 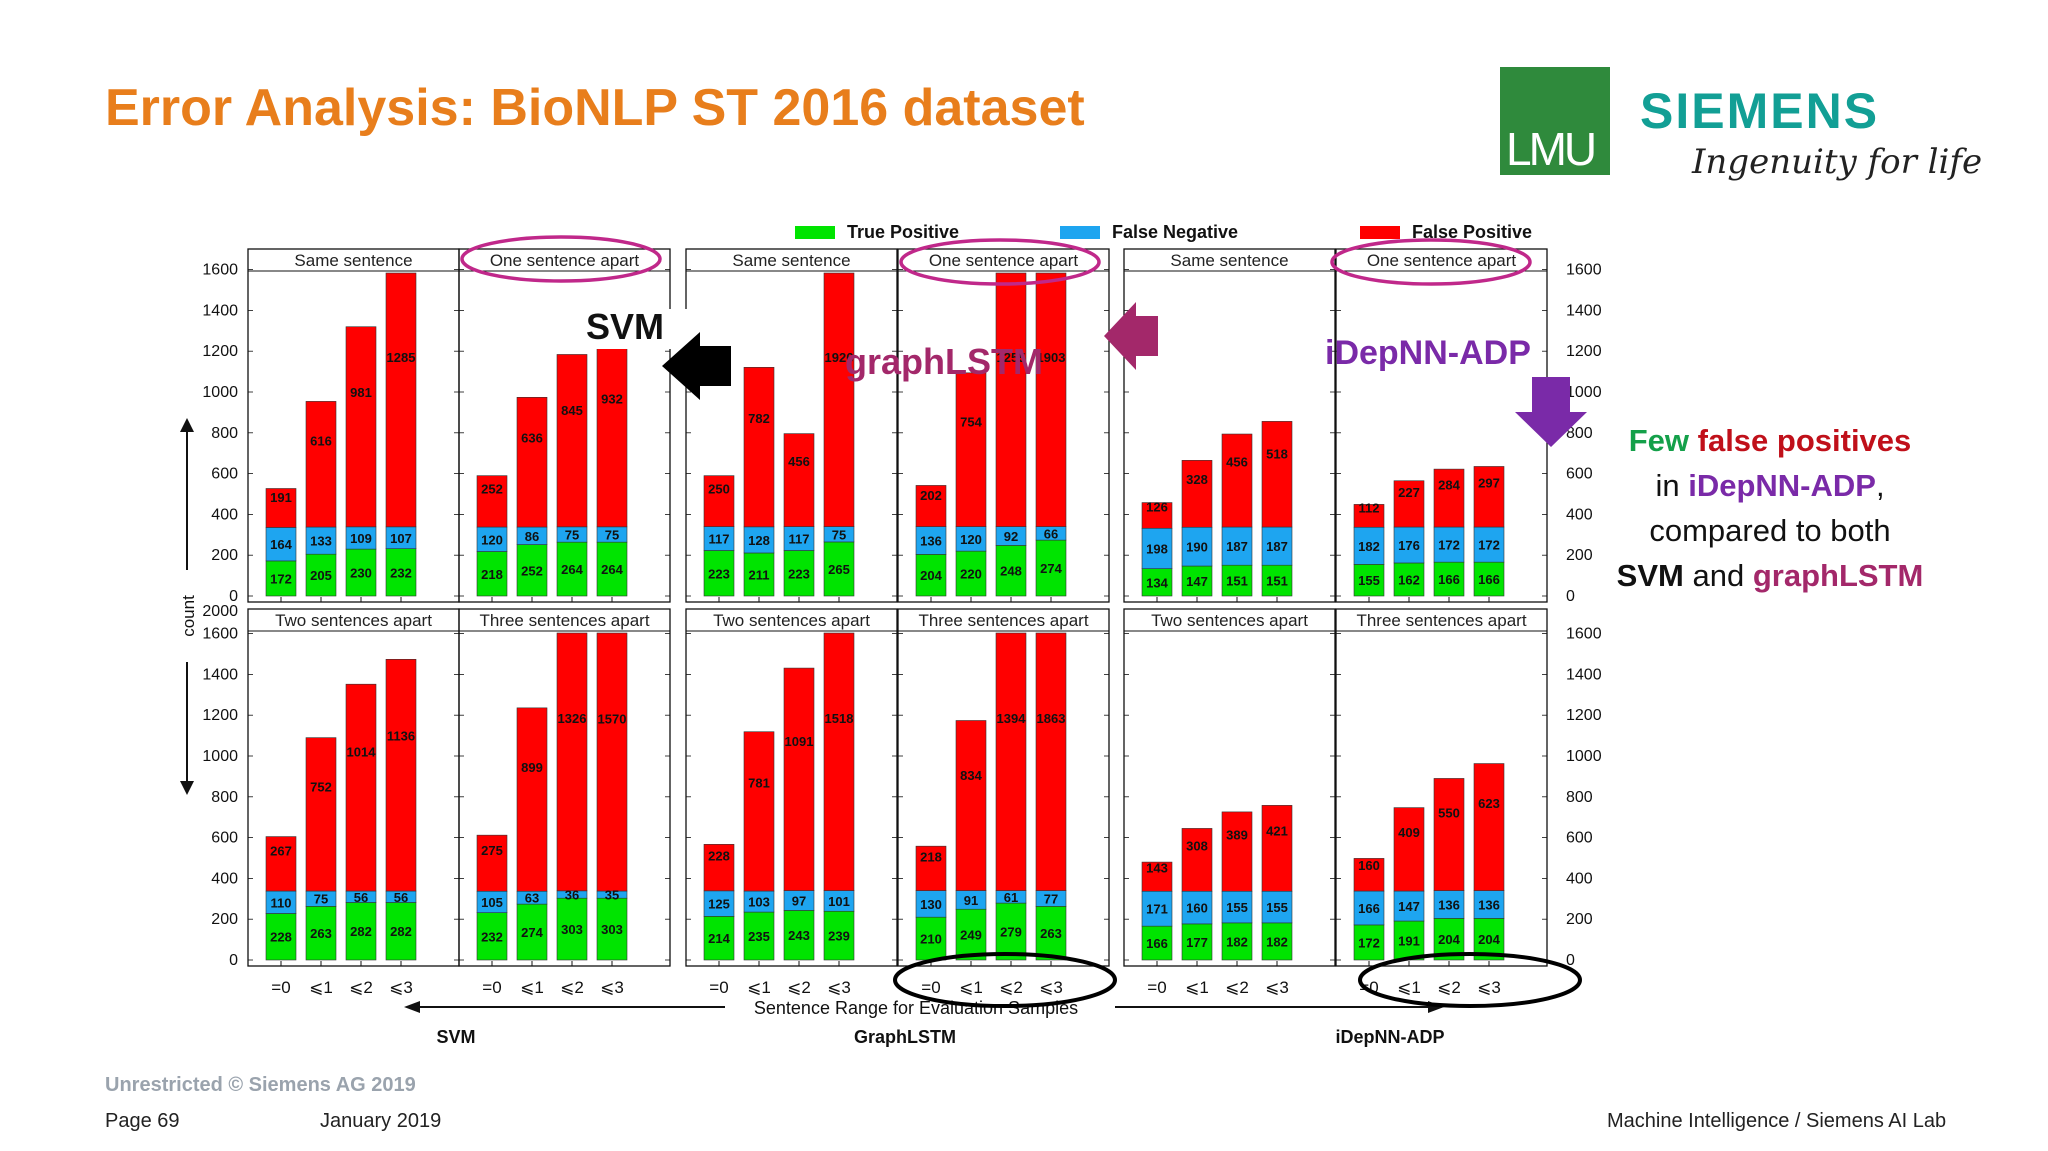 I want to click on label-false-positive: 160, so click(x=1369, y=865).